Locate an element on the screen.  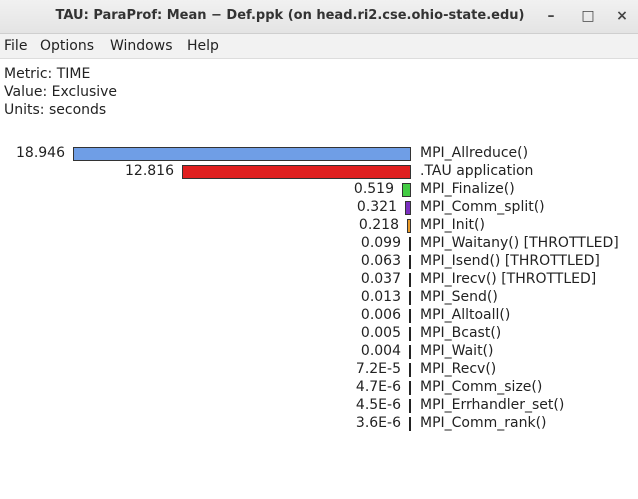
menu-windows: Windows is located at coordinates (141, 46).